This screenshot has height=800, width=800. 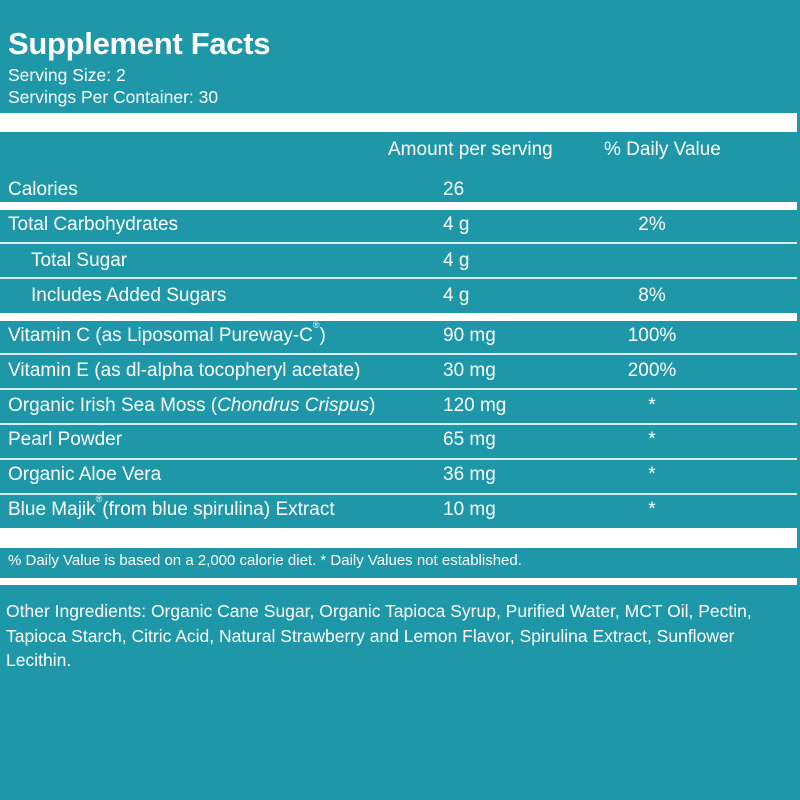 I want to click on name-italic: Chondrus Crispus, so click(x=293, y=405).